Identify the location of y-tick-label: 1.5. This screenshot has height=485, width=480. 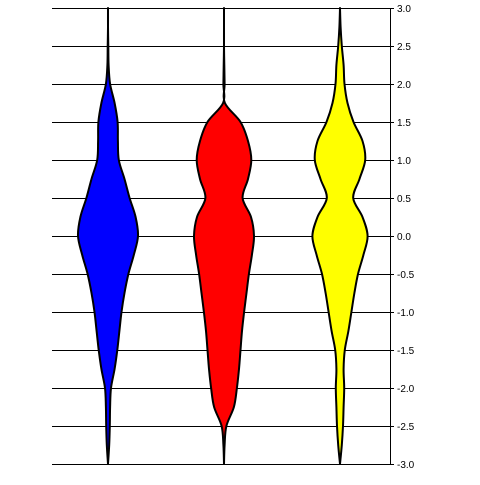
(404, 123).